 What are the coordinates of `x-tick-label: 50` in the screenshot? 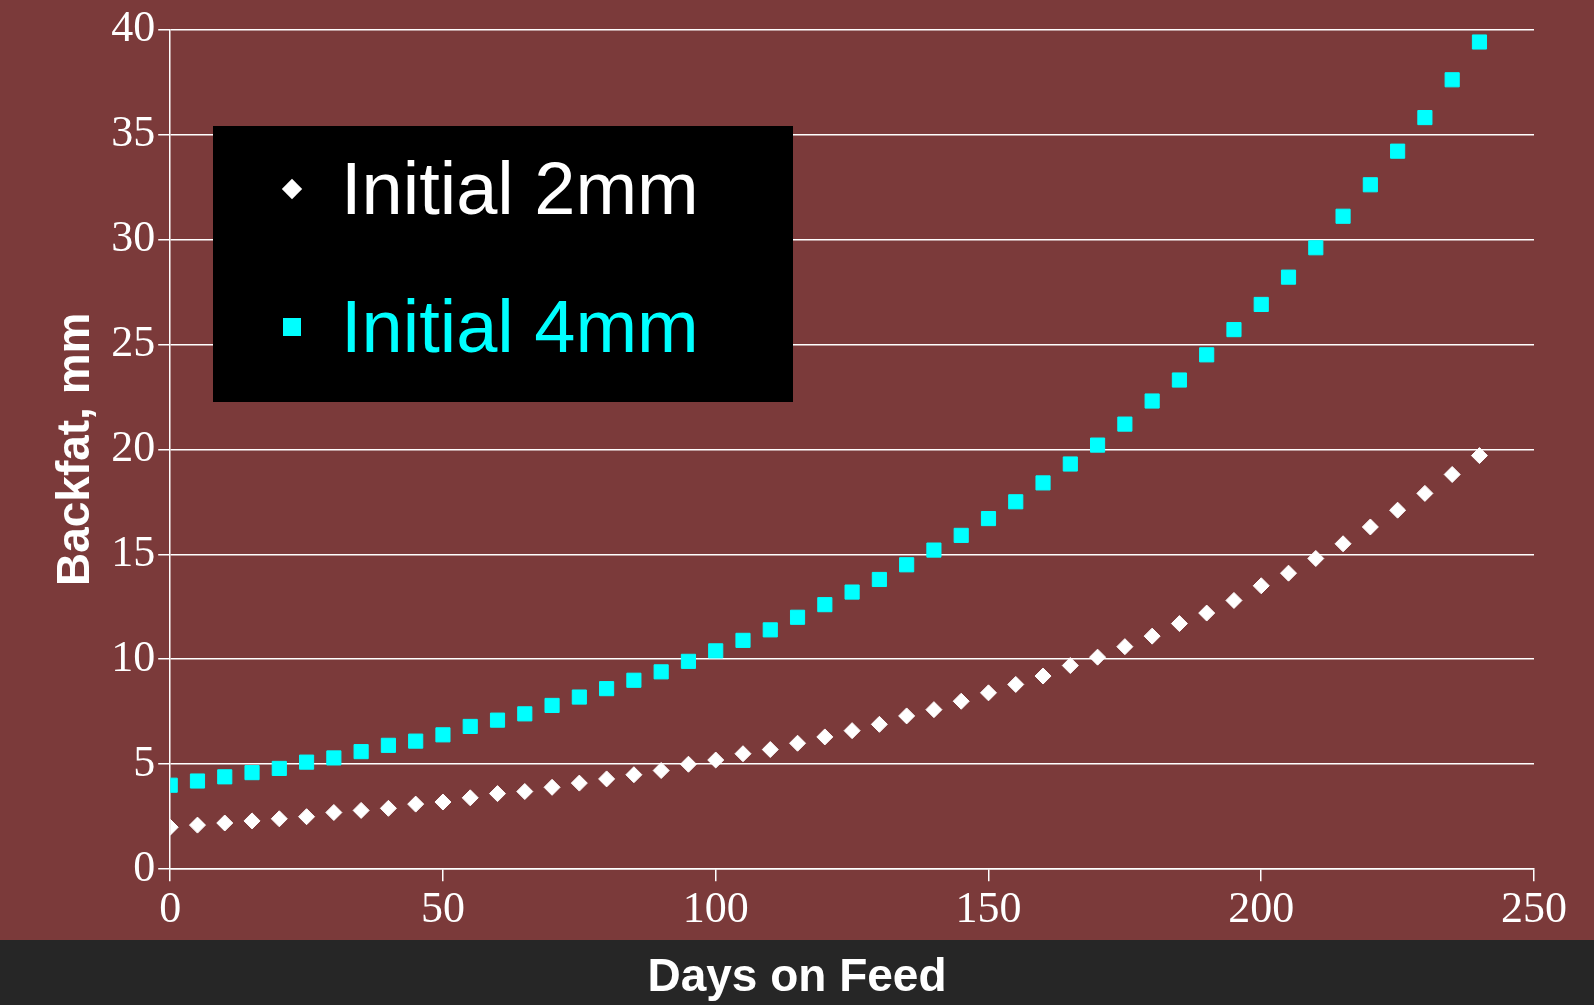 It's located at (442, 908).